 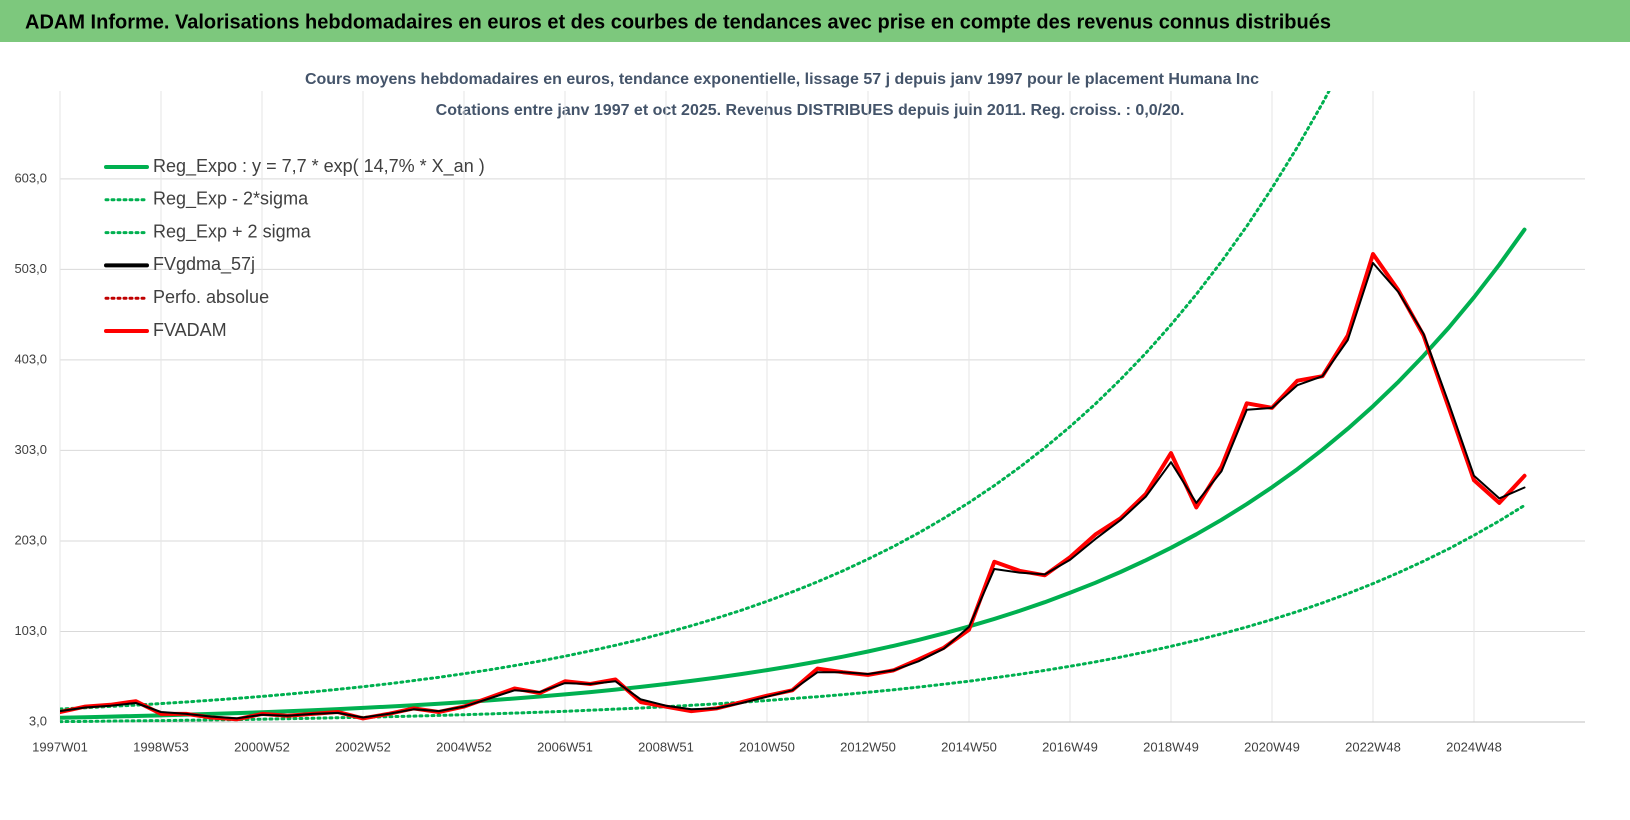 What do you see at coordinates (231, 199) in the screenshot?
I see `legend-label: Reg_Exp - 2*sigma` at bounding box center [231, 199].